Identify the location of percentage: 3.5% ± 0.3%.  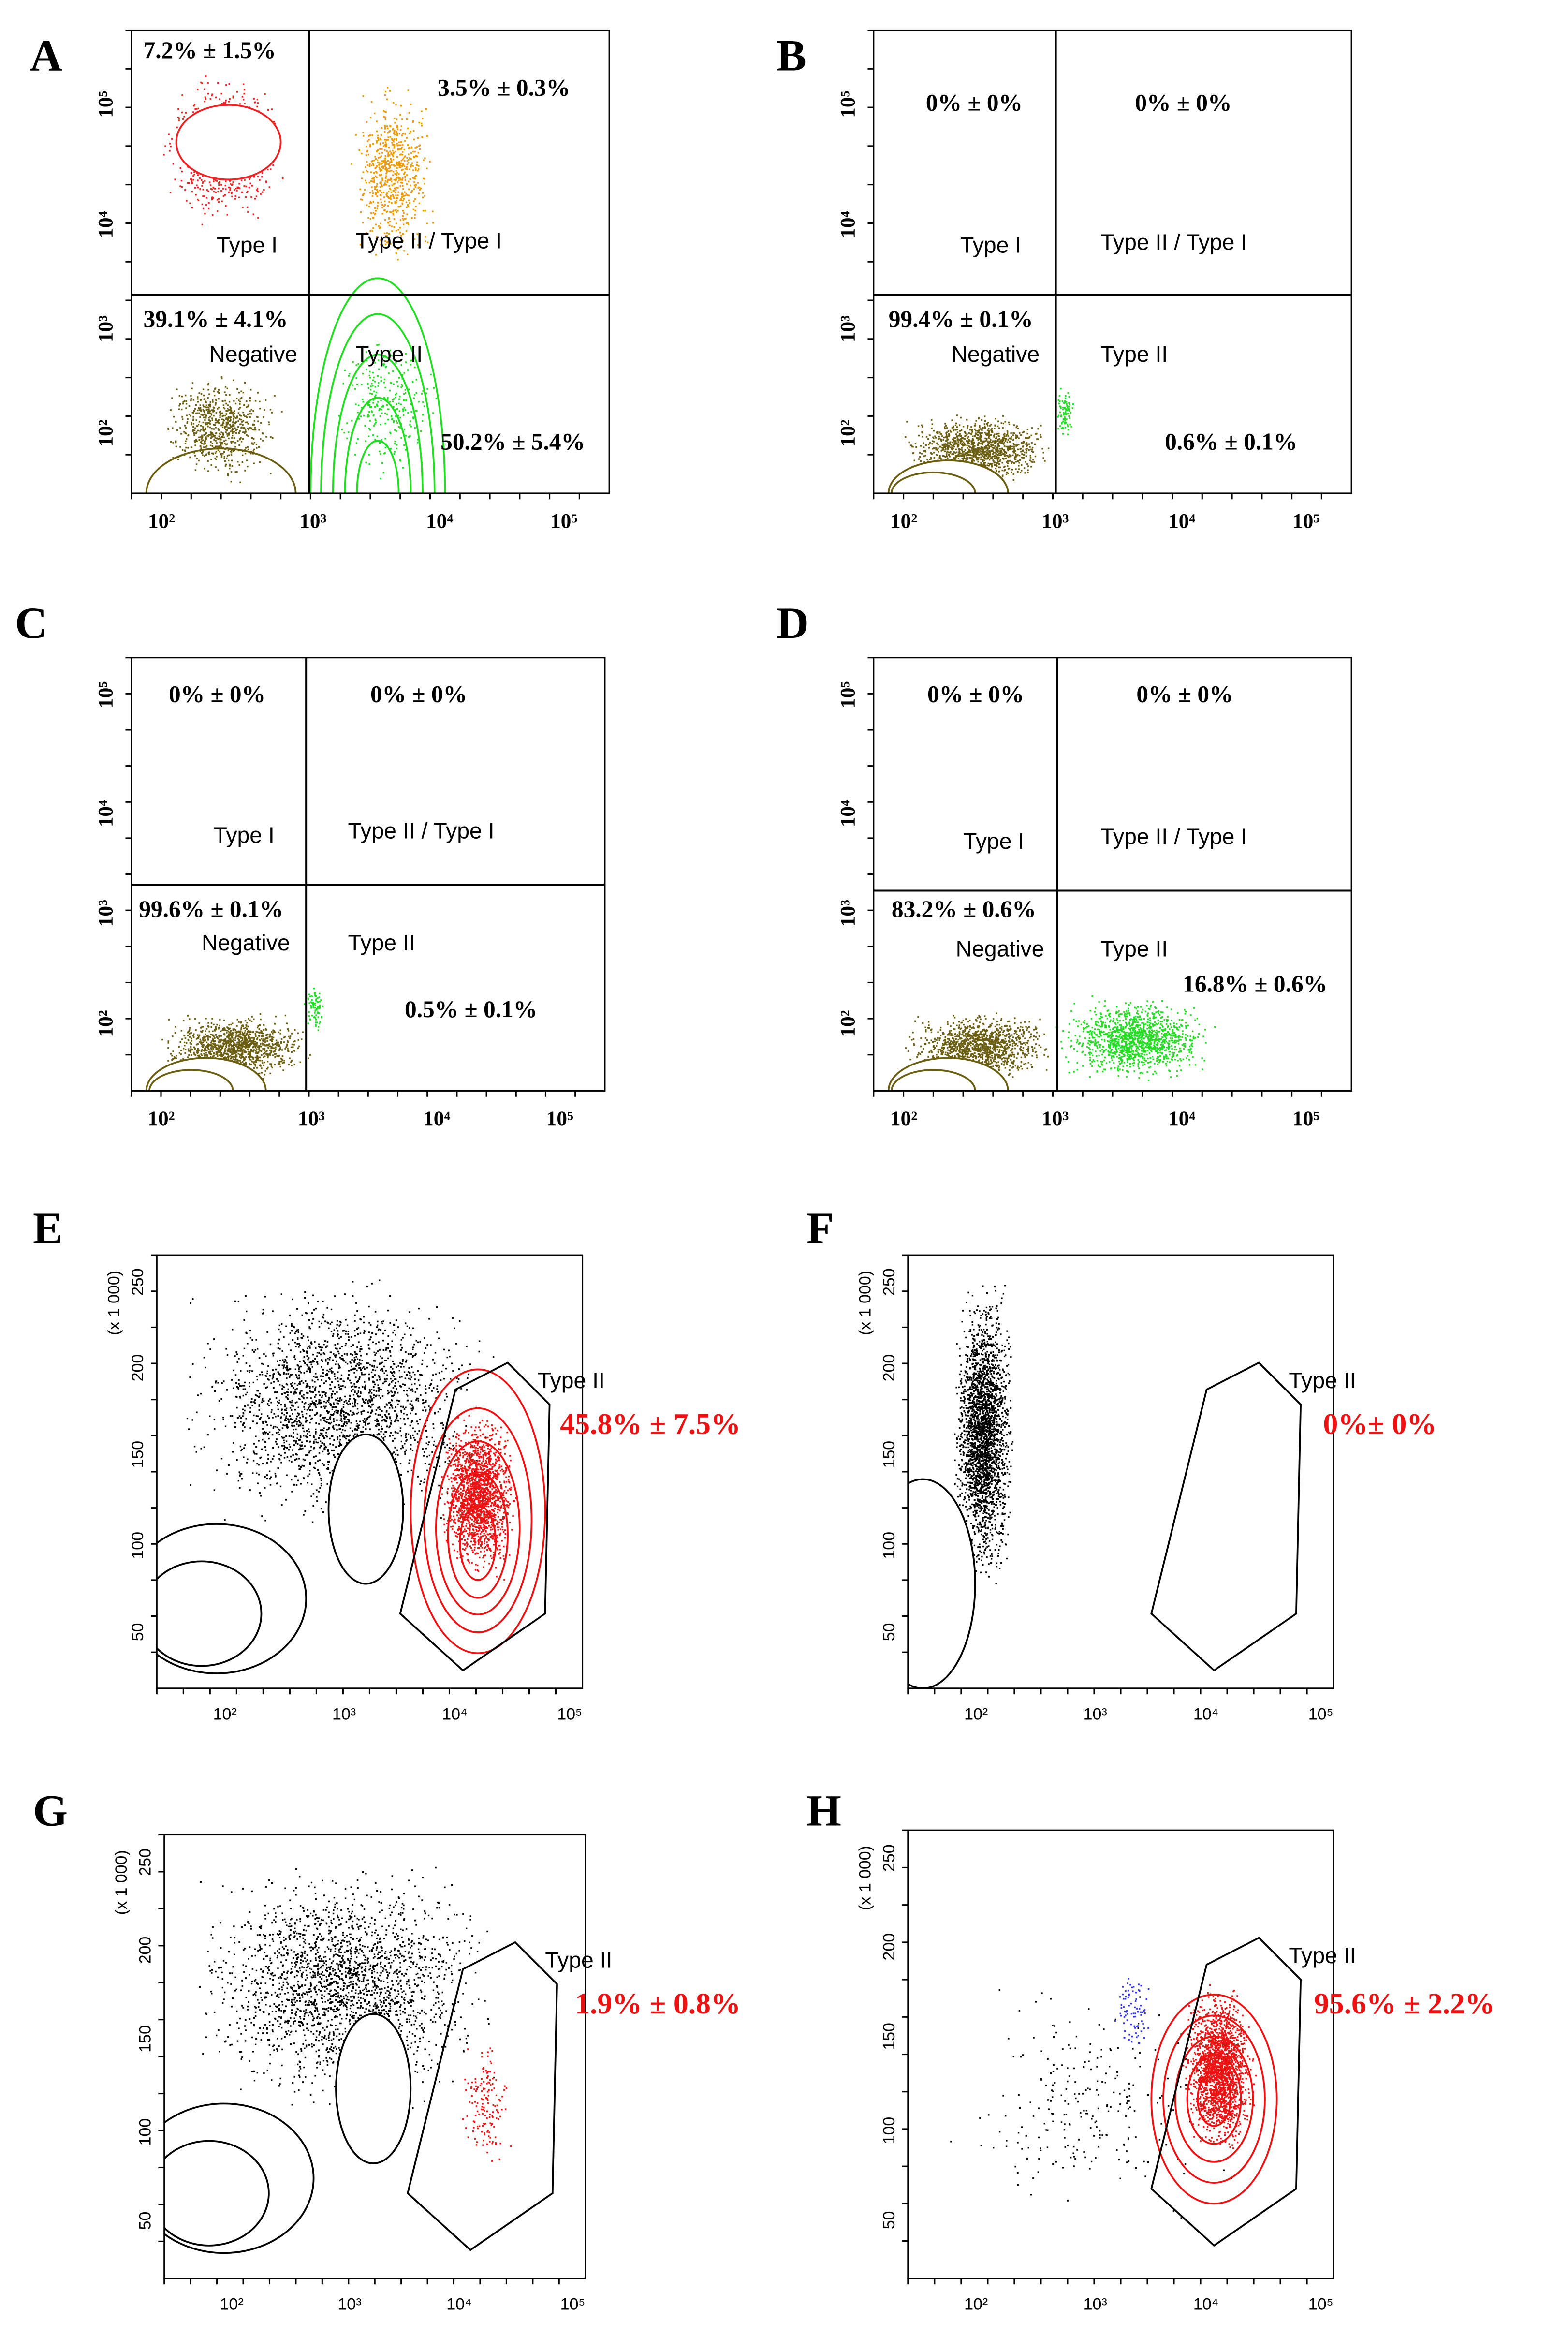
(504, 87).